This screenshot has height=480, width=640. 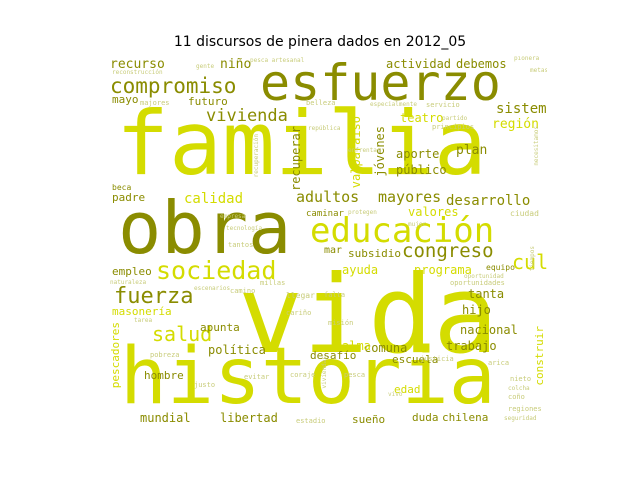 What do you see at coordinates (539, 356) in the screenshot?
I see `cloud-word: construir` at bounding box center [539, 356].